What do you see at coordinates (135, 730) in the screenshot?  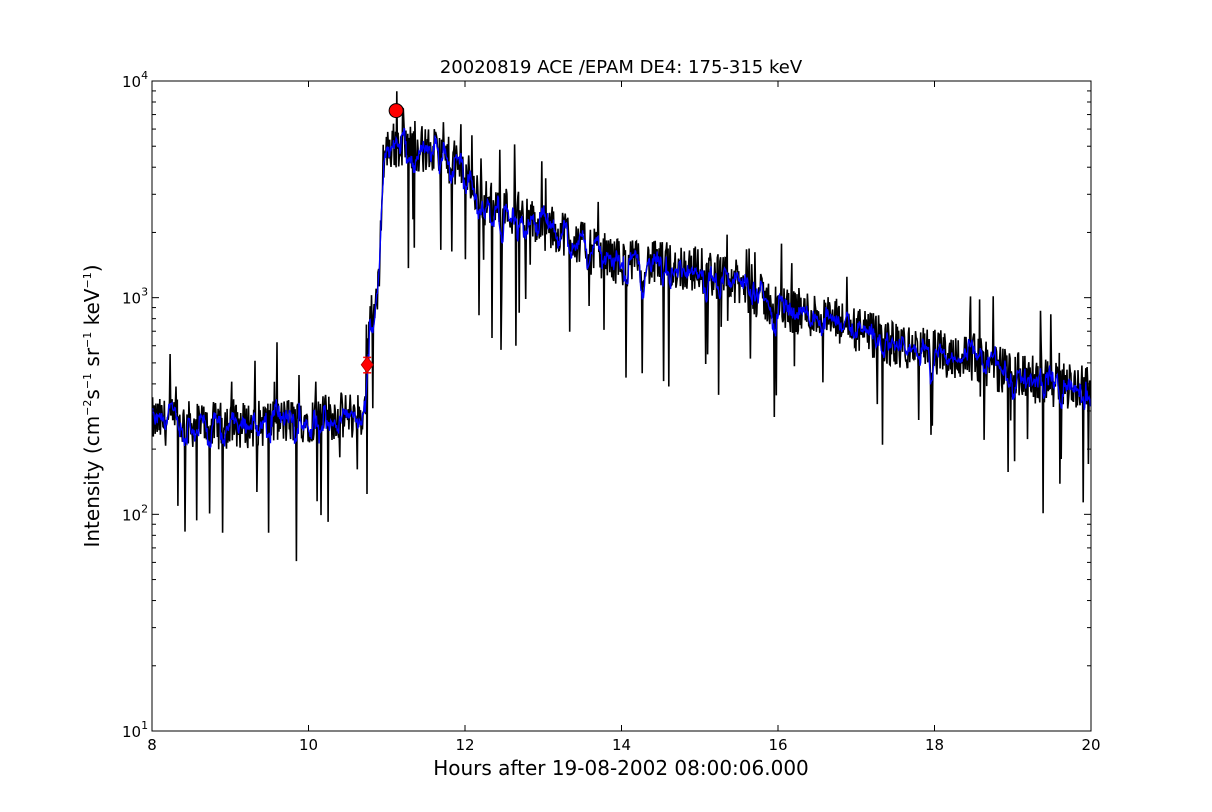 I see `y-tick-label: 10¹` at bounding box center [135, 730].